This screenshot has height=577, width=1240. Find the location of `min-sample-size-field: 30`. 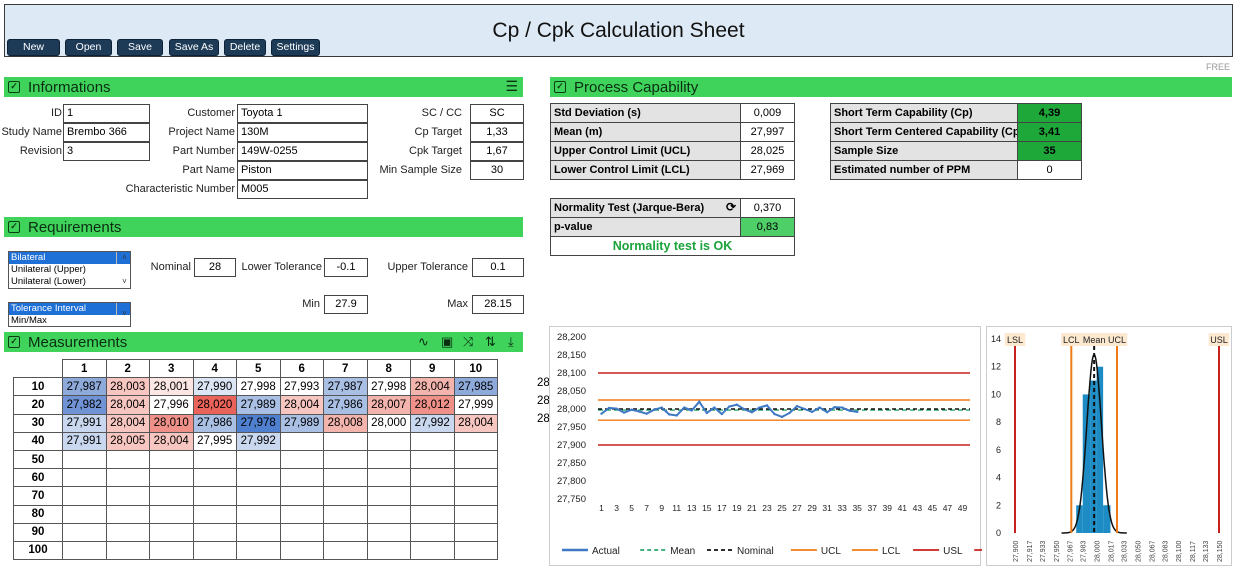

min-sample-size-field: 30 is located at coordinates (497, 170).